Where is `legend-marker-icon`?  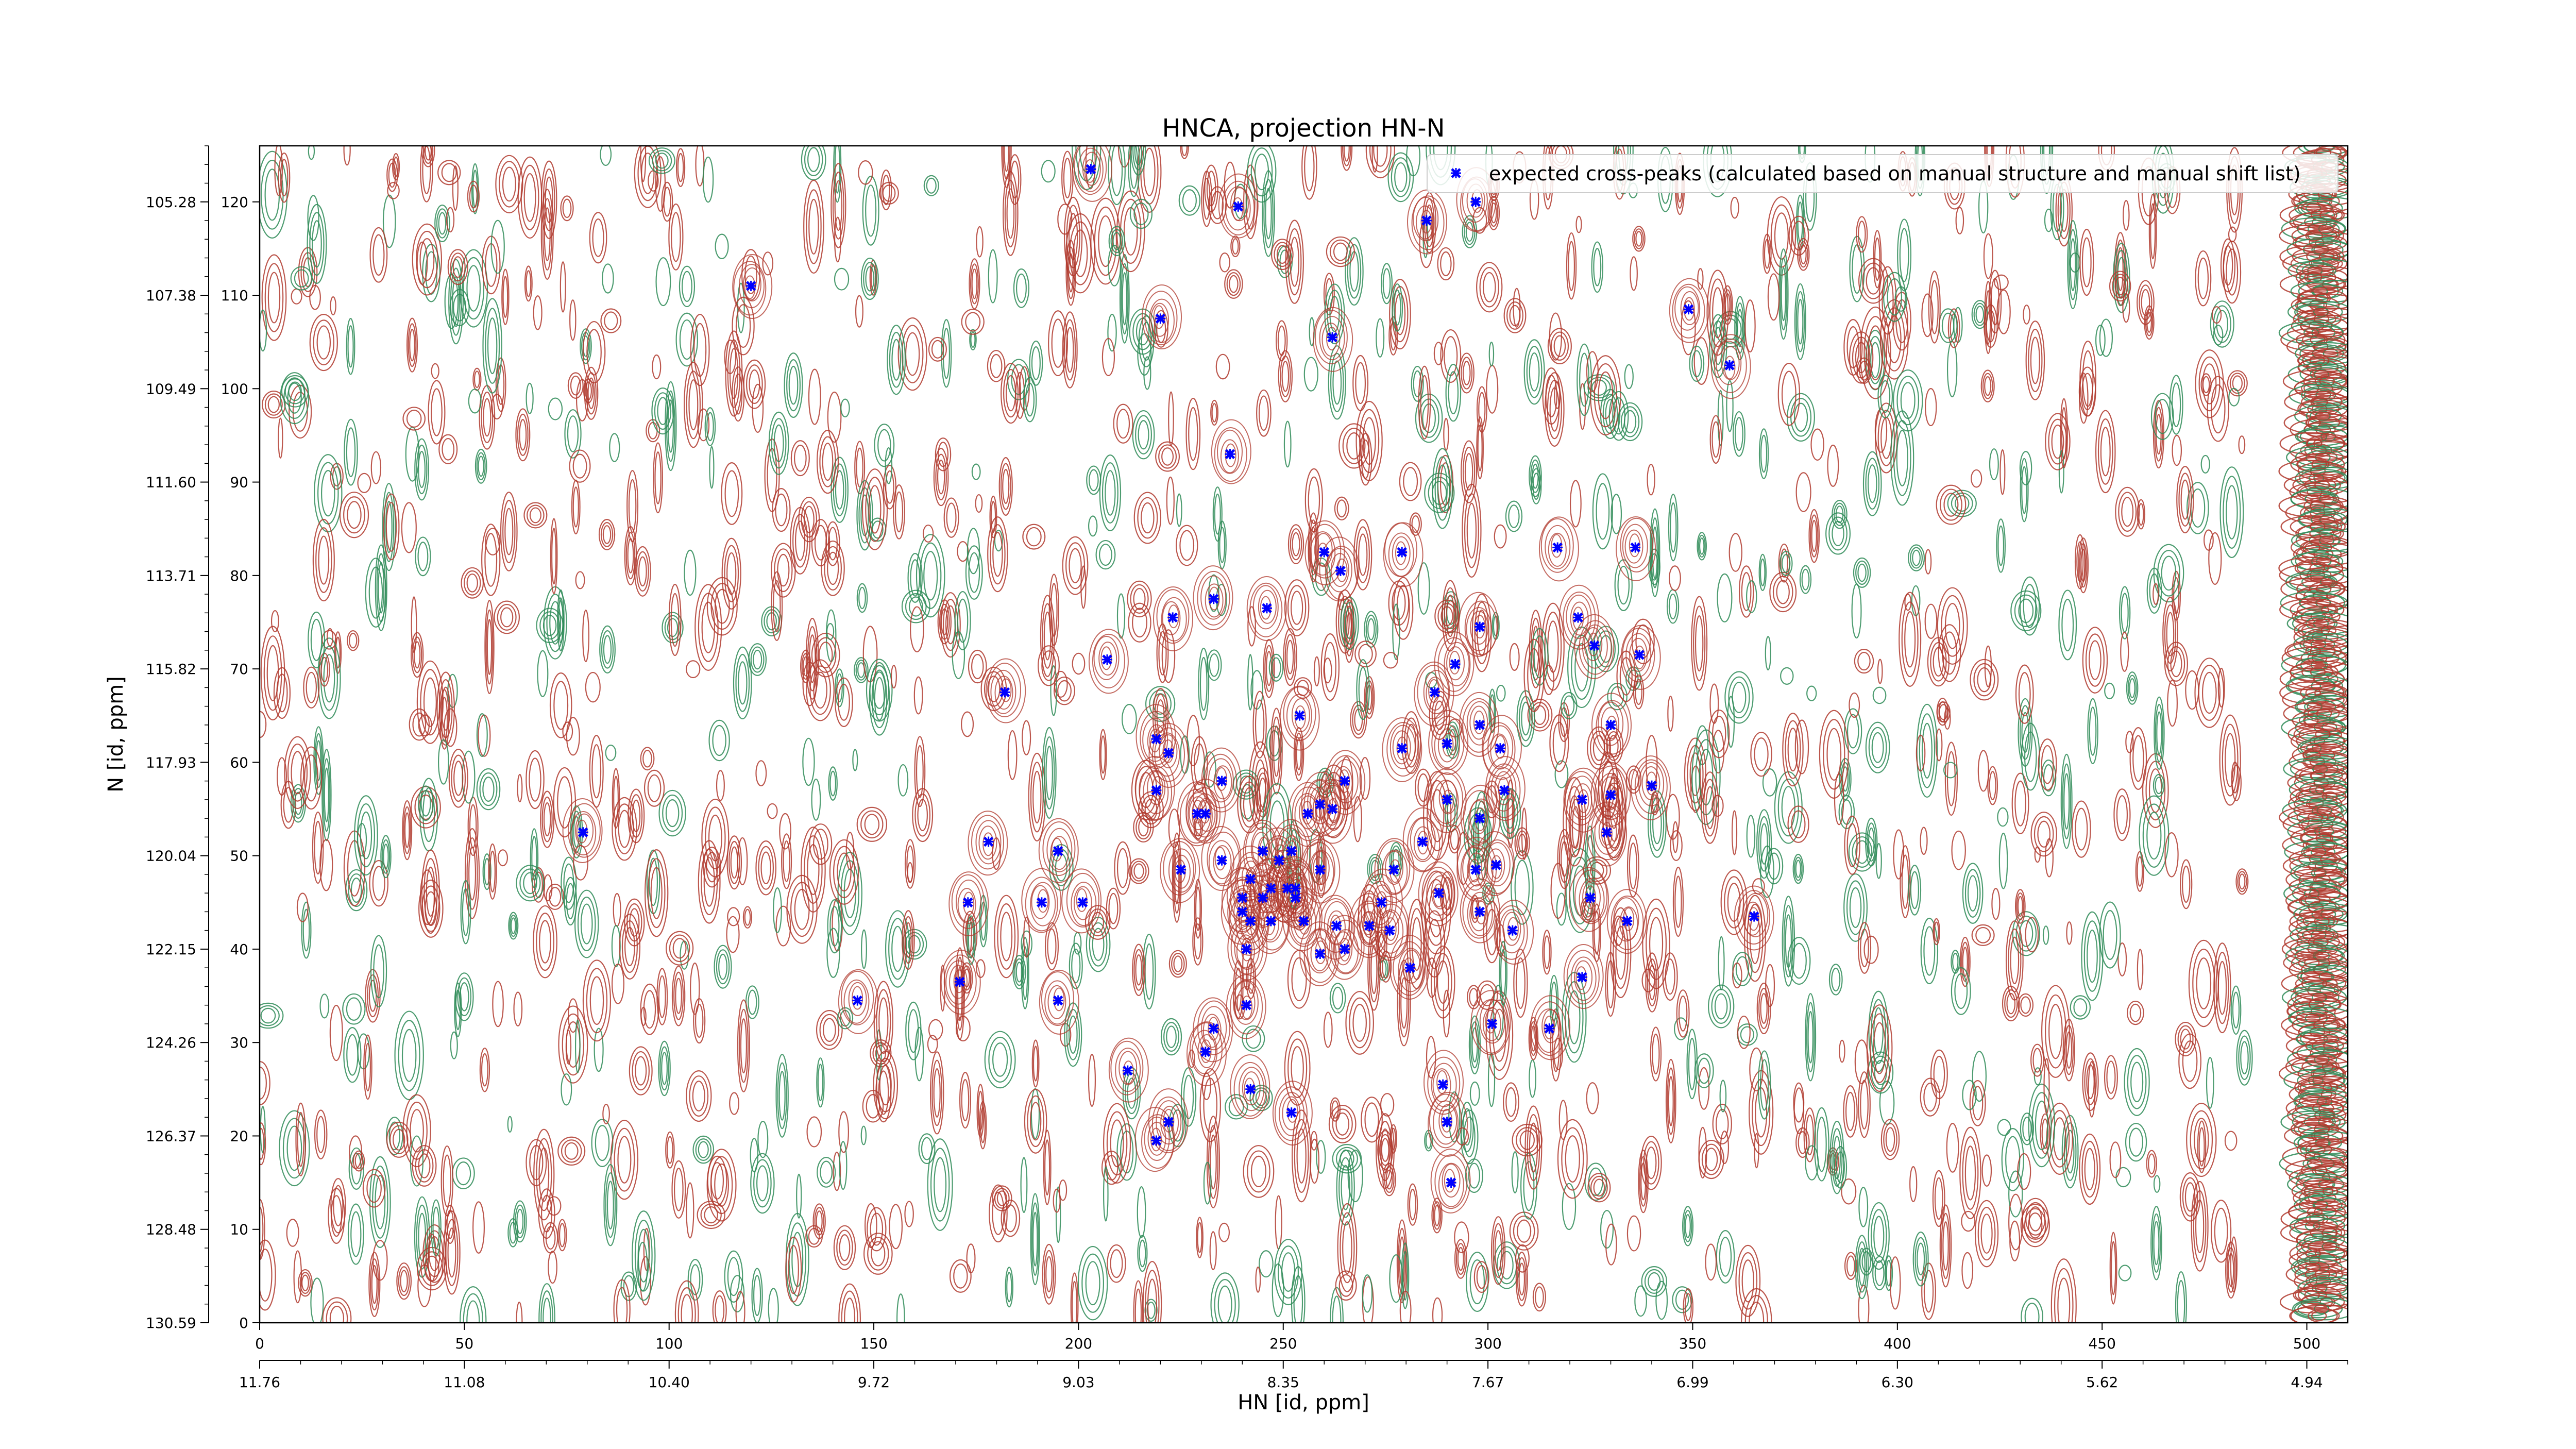
legend-marker-icon is located at coordinates (1456, 173).